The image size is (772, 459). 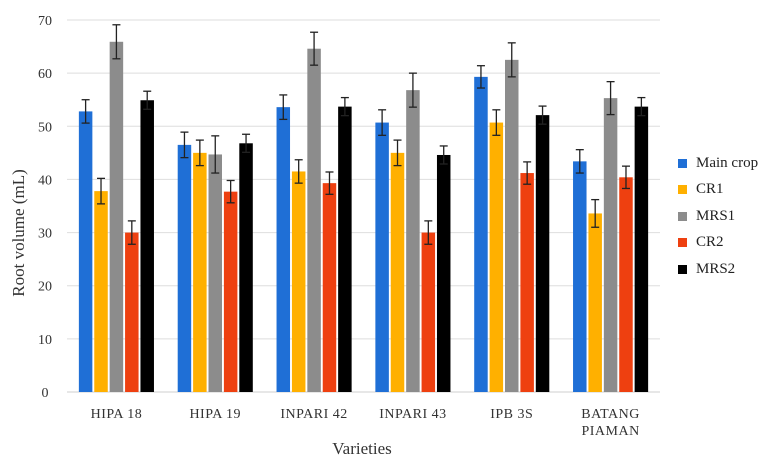 I want to click on legend-item: Main crop, so click(x=718, y=163).